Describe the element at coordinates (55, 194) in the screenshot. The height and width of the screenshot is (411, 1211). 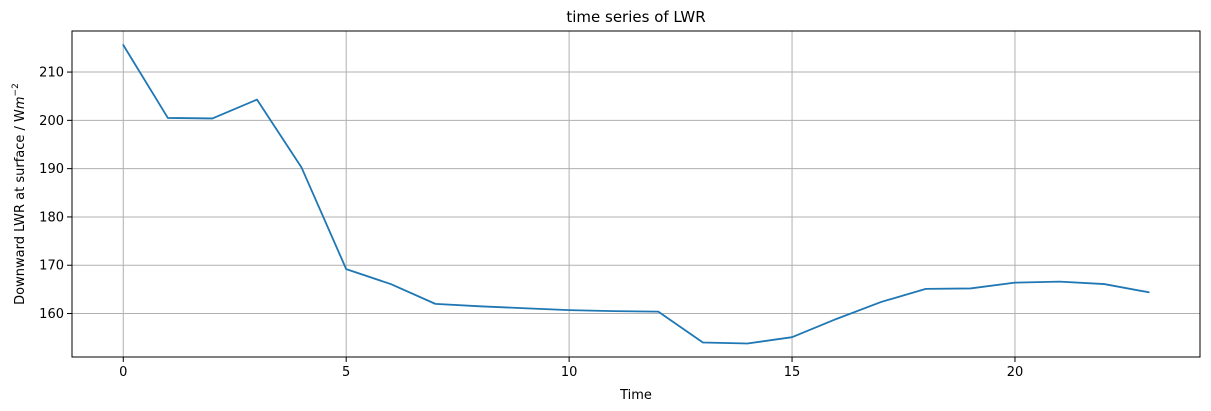
I see `y-axis-ticks: 160 170 180 190 200 210` at that location.